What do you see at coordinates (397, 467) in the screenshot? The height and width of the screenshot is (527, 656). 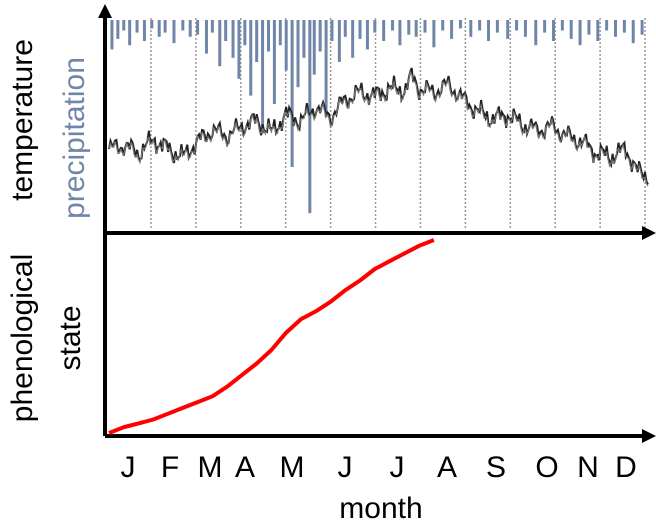 I see `month-label-6: J` at bounding box center [397, 467].